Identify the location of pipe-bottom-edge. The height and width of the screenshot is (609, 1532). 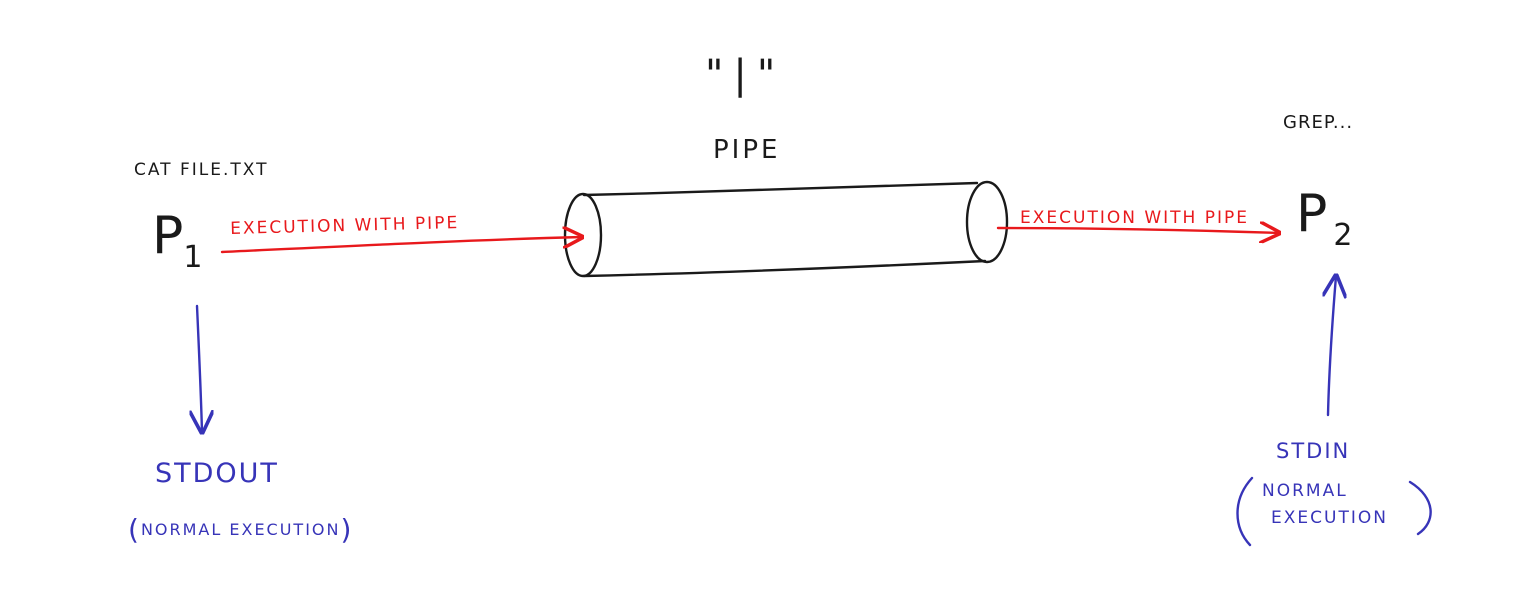
(784, 268).